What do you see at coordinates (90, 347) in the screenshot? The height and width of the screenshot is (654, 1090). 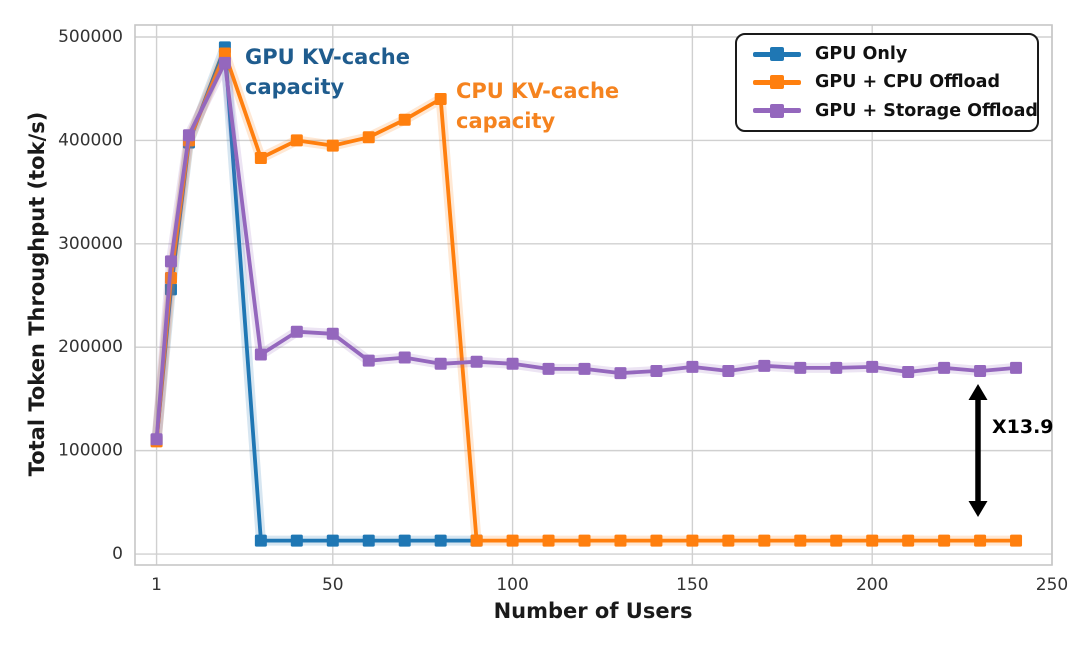 I see `y-tick-label: 200000` at bounding box center [90, 347].